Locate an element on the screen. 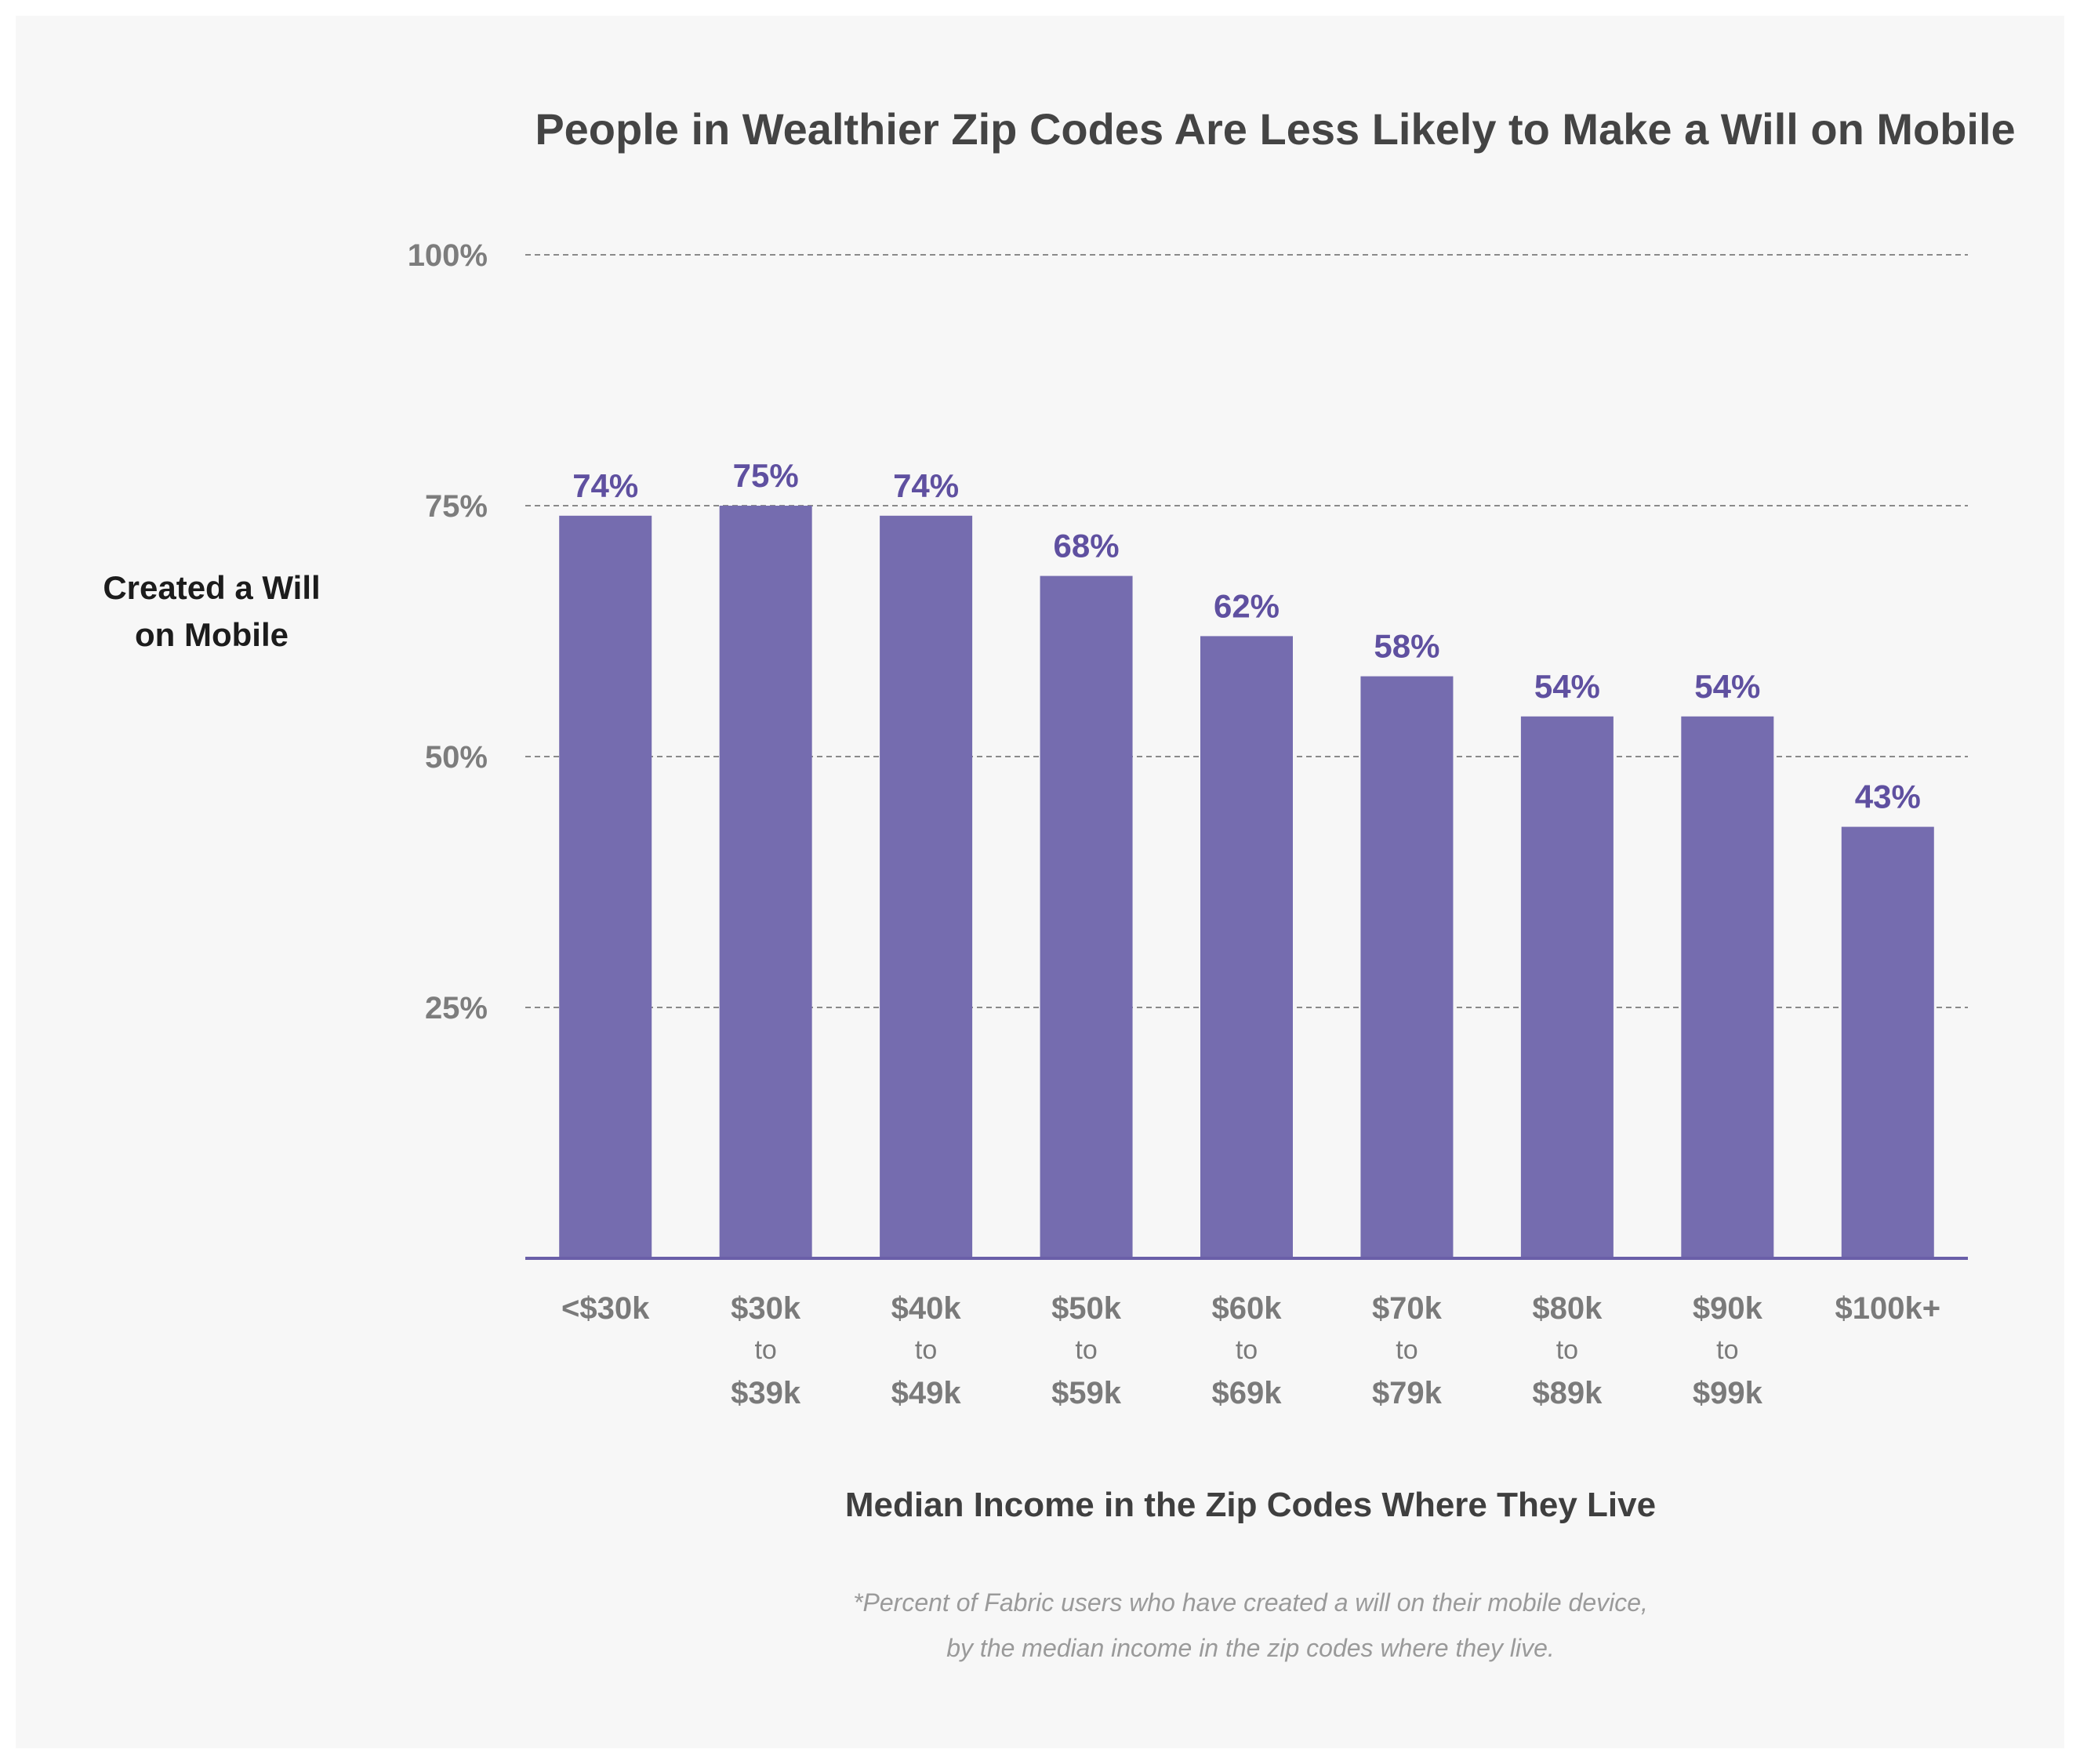 This screenshot has width=2080, height=1764. y-axis-title: Created a Will on Mobile is located at coordinates (212, 611).